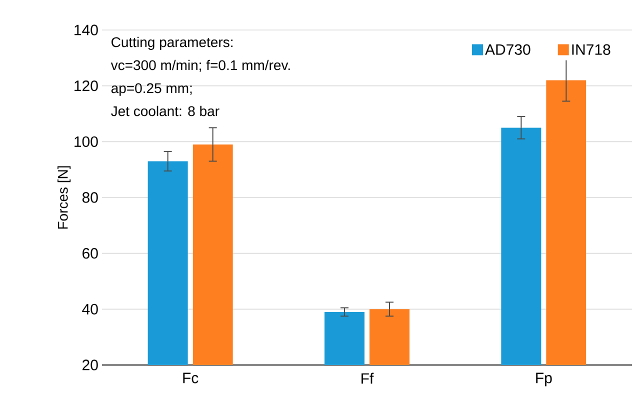 This screenshot has width=638, height=405. What do you see at coordinates (172, 43) in the screenshot?
I see `annotation: Cutting parameters:` at bounding box center [172, 43].